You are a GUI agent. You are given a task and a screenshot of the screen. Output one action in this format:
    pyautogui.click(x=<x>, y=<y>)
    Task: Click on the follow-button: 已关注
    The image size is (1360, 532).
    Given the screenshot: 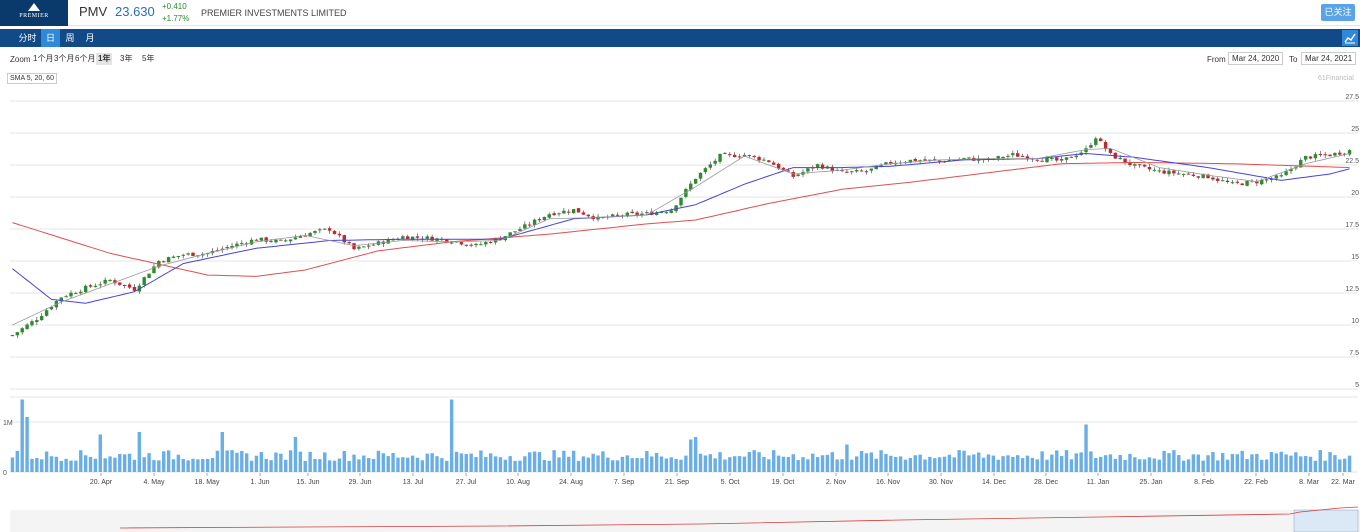 What is the action you would take?
    pyautogui.click(x=1338, y=12)
    